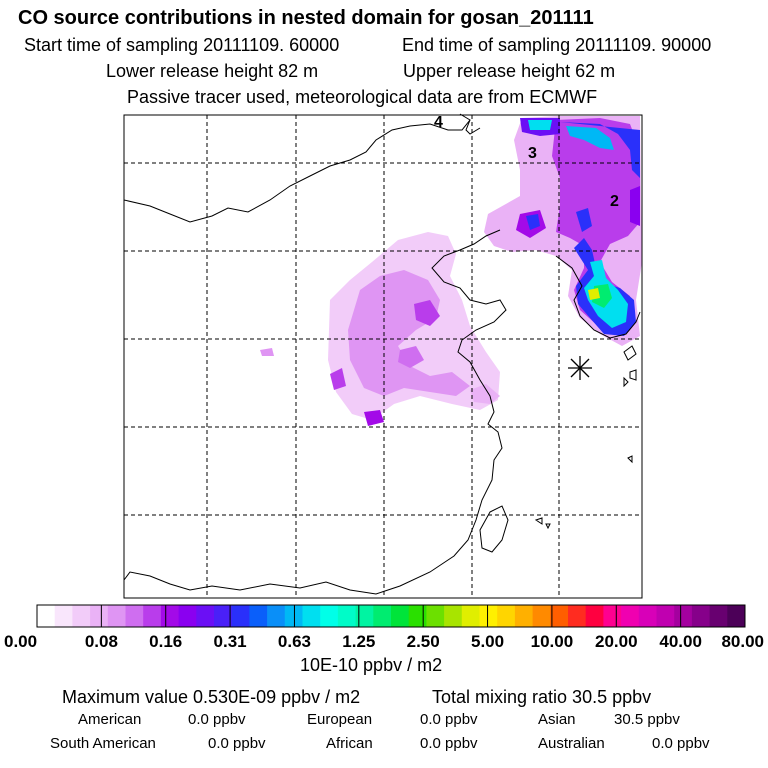 This screenshot has width=768, height=768. I want to click on plume-patch-f, so click(485, 394).